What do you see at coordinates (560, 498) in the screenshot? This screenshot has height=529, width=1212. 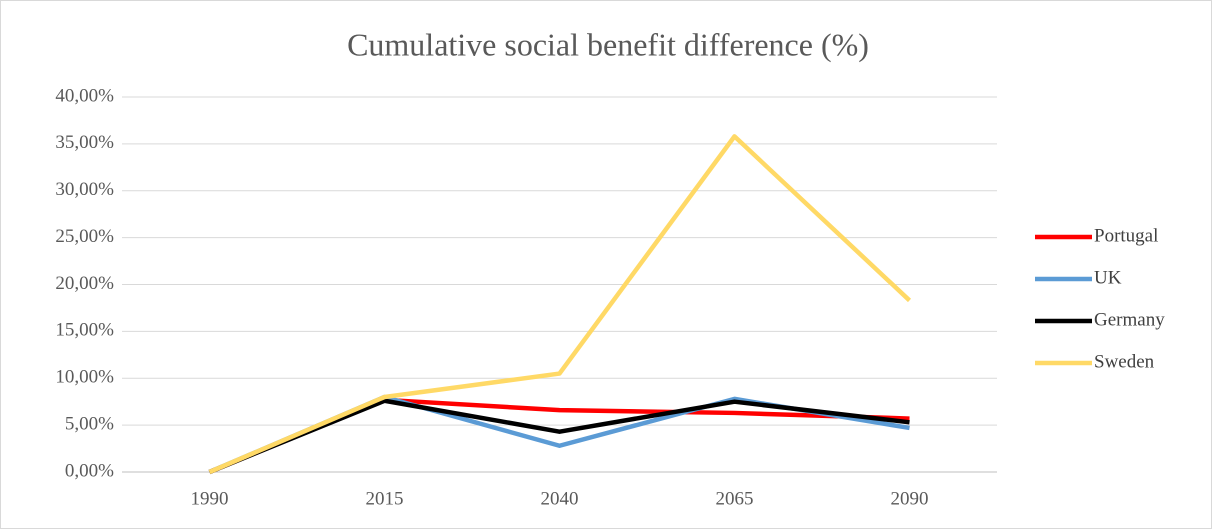 I see `x-tick-label: 2040` at bounding box center [560, 498].